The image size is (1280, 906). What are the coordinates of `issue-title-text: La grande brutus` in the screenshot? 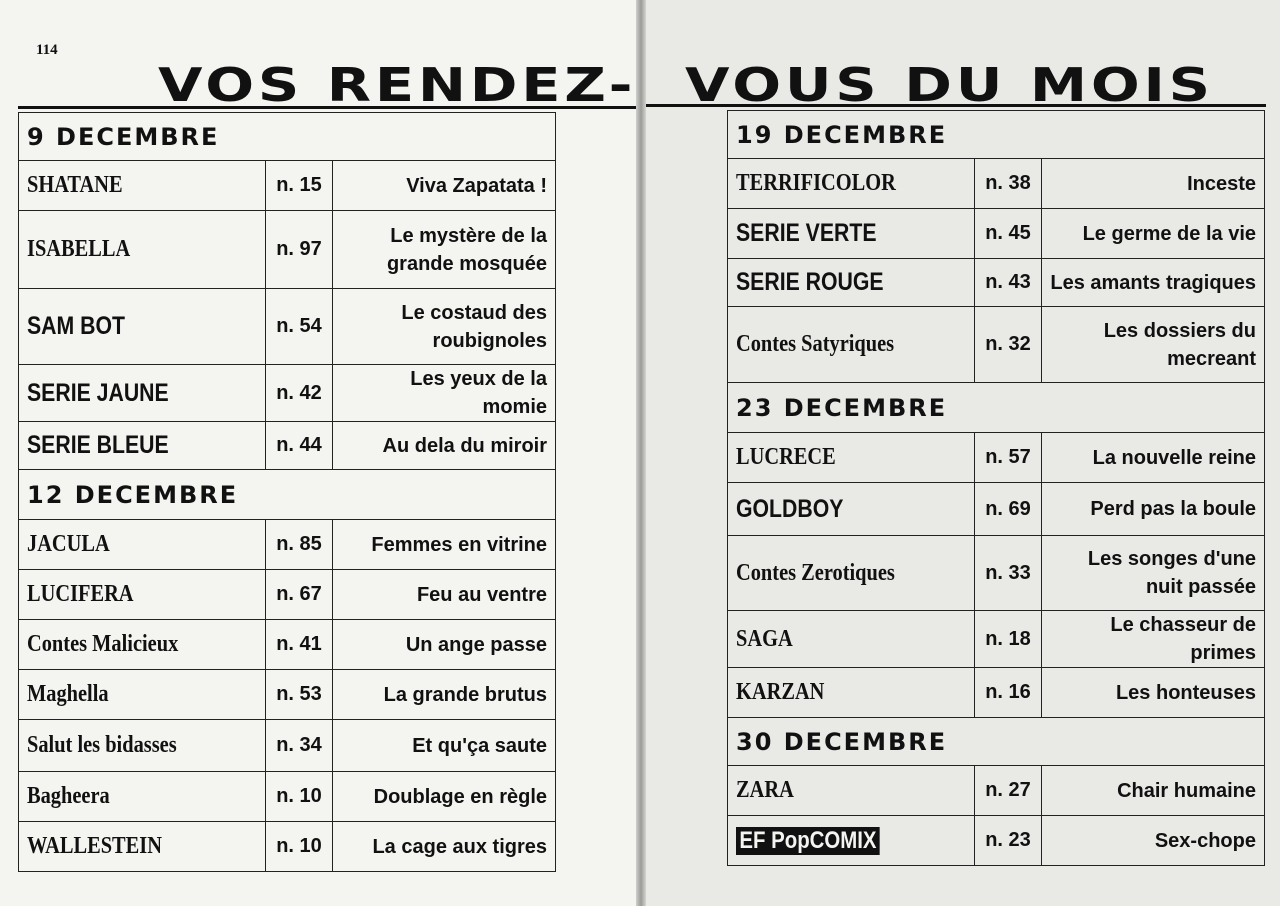 It's located at (465, 694).